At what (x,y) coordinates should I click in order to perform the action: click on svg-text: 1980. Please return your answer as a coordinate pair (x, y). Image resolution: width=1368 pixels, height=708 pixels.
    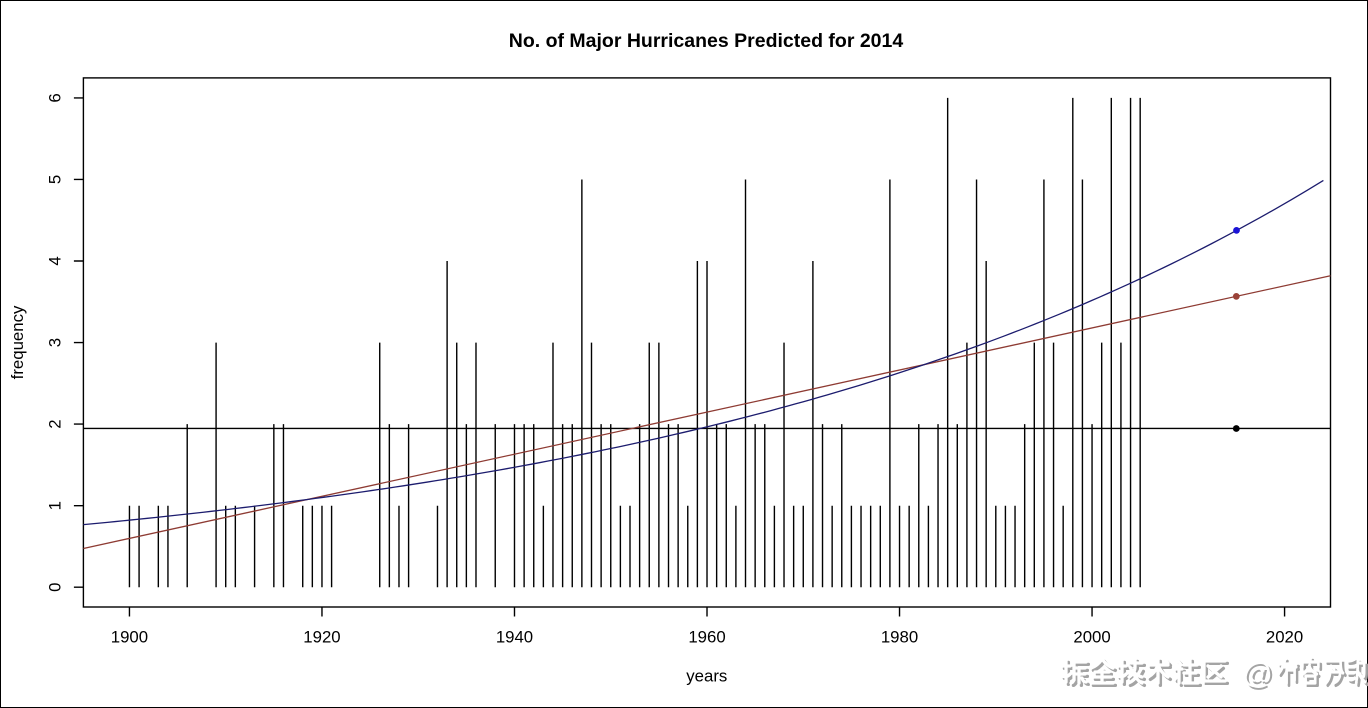
    Looking at the image, I should click on (899, 637).